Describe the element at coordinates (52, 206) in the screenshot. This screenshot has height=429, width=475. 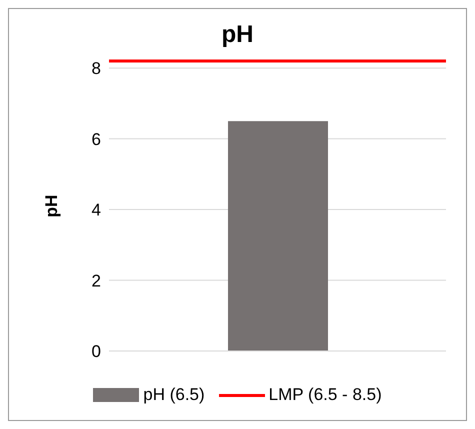
I see `y-axis-title: pH` at that location.